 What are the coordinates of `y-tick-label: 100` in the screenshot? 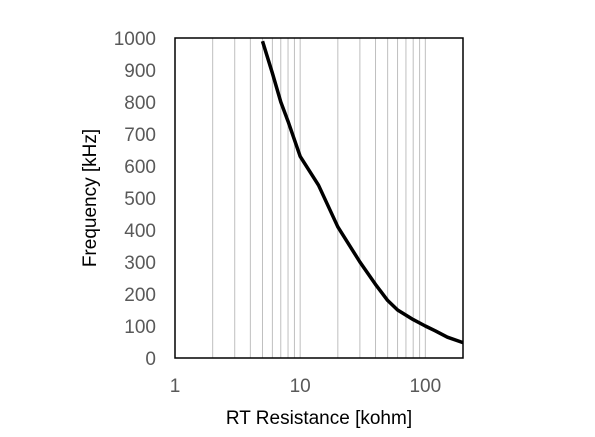 It's located at (140, 327).